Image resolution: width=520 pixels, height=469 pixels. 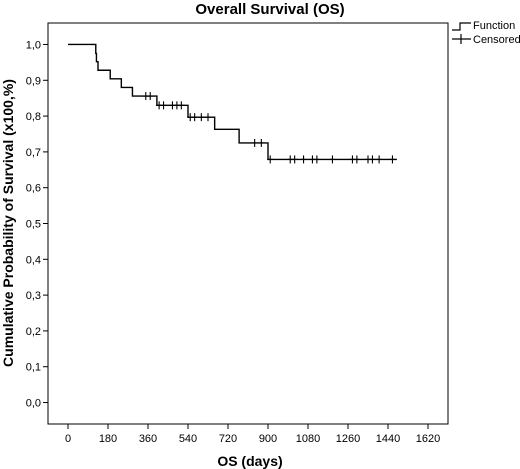 What do you see at coordinates (348, 439) in the screenshot?
I see `x-tick-label: 1260` at bounding box center [348, 439].